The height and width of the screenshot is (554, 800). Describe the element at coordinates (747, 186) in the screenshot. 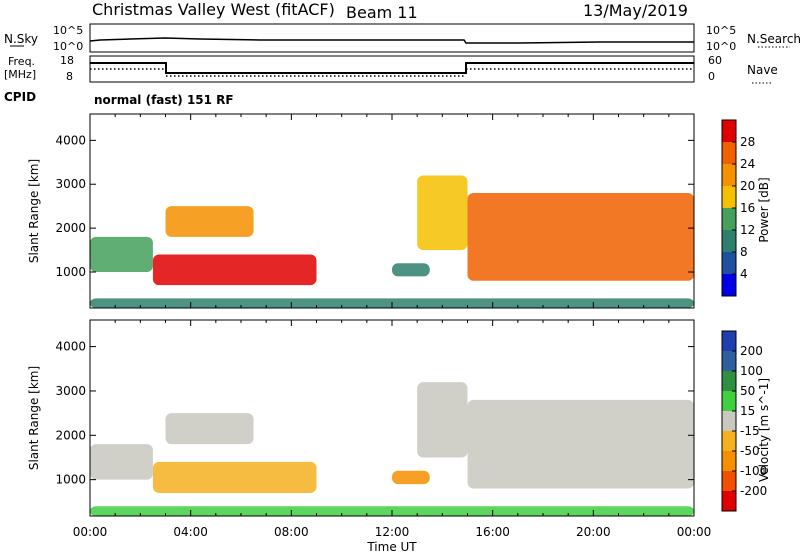

I see `colorbar-tick-label: 20` at that location.